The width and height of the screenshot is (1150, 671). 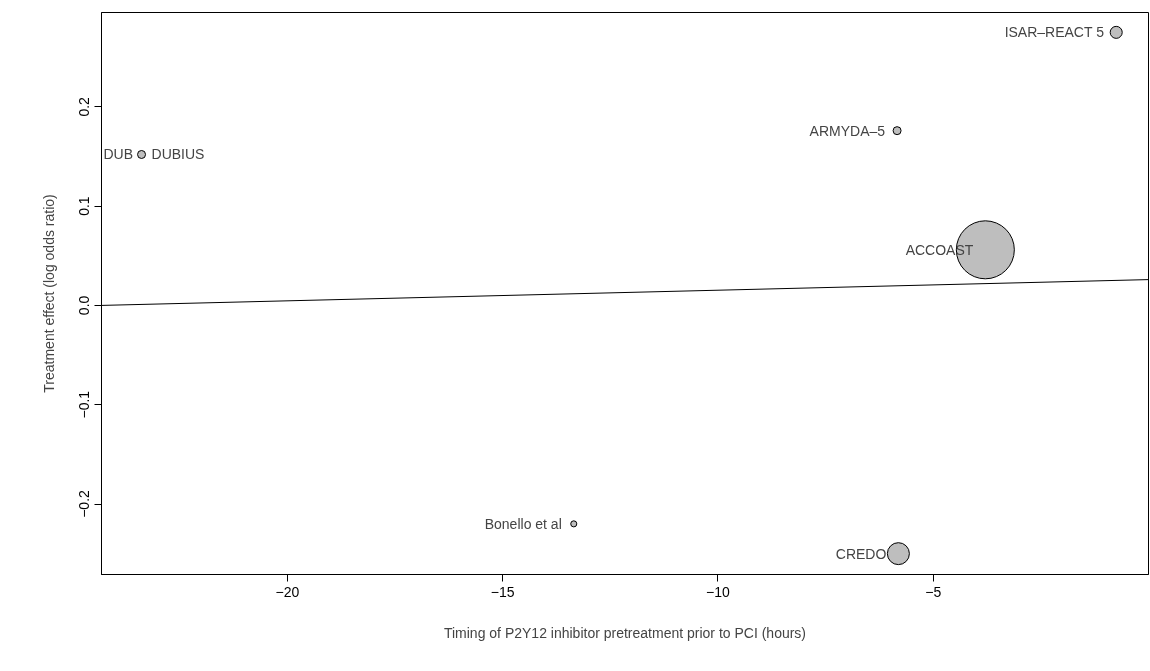 I want to click on y-tick-label: 0.0, so click(x=84, y=305).